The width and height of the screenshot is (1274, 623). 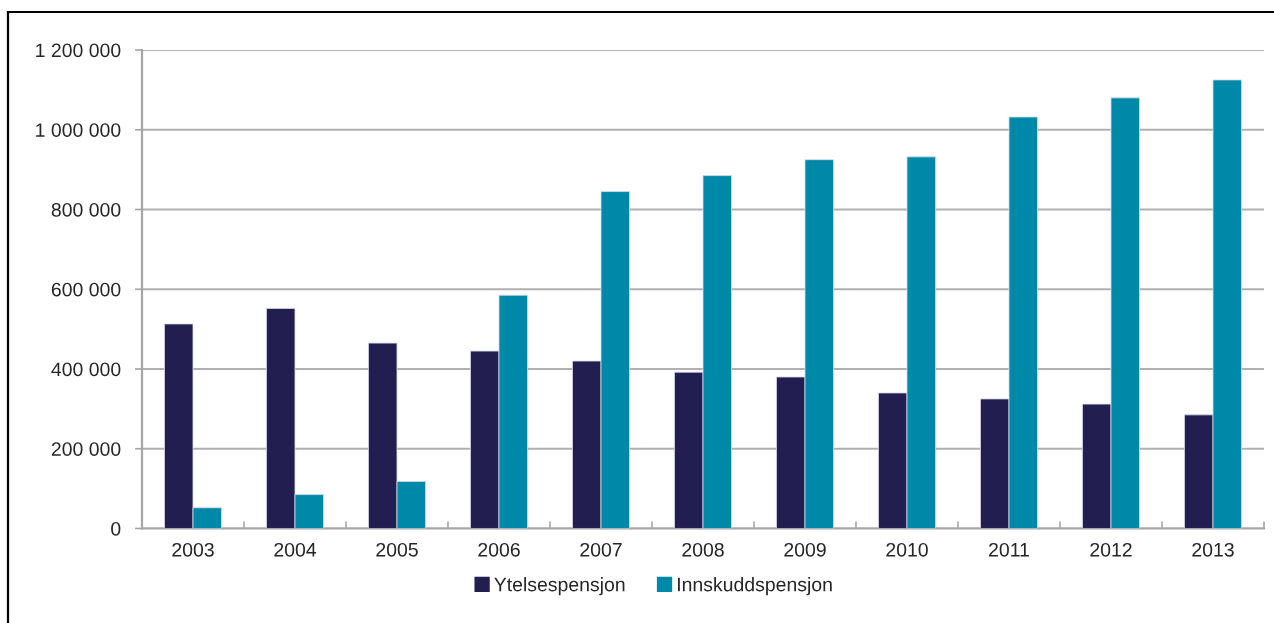 I want to click on y-tick-label: 400 000, so click(x=86, y=369).